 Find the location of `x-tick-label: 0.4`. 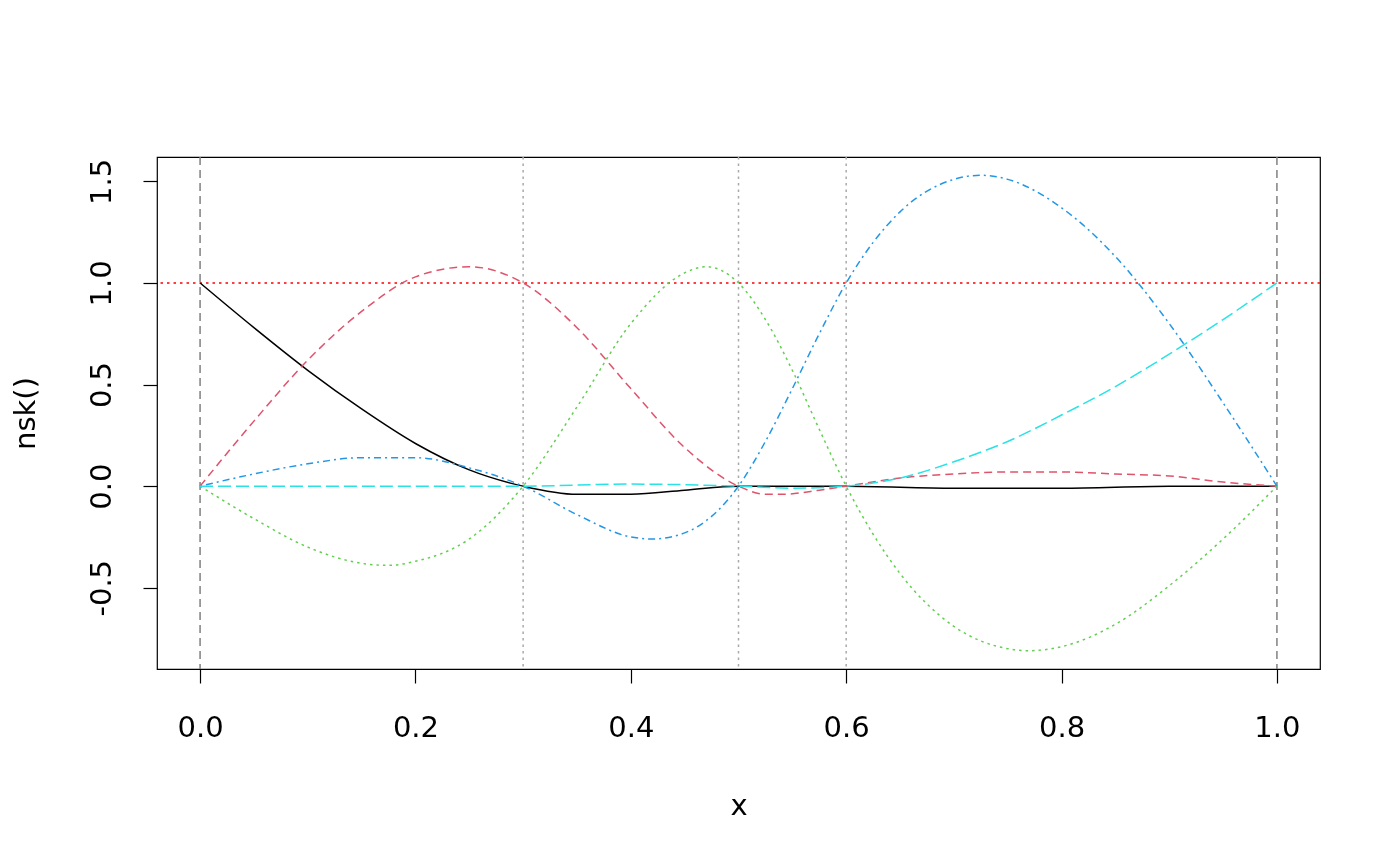

x-tick-label: 0.4 is located at coordinates (631, 726).